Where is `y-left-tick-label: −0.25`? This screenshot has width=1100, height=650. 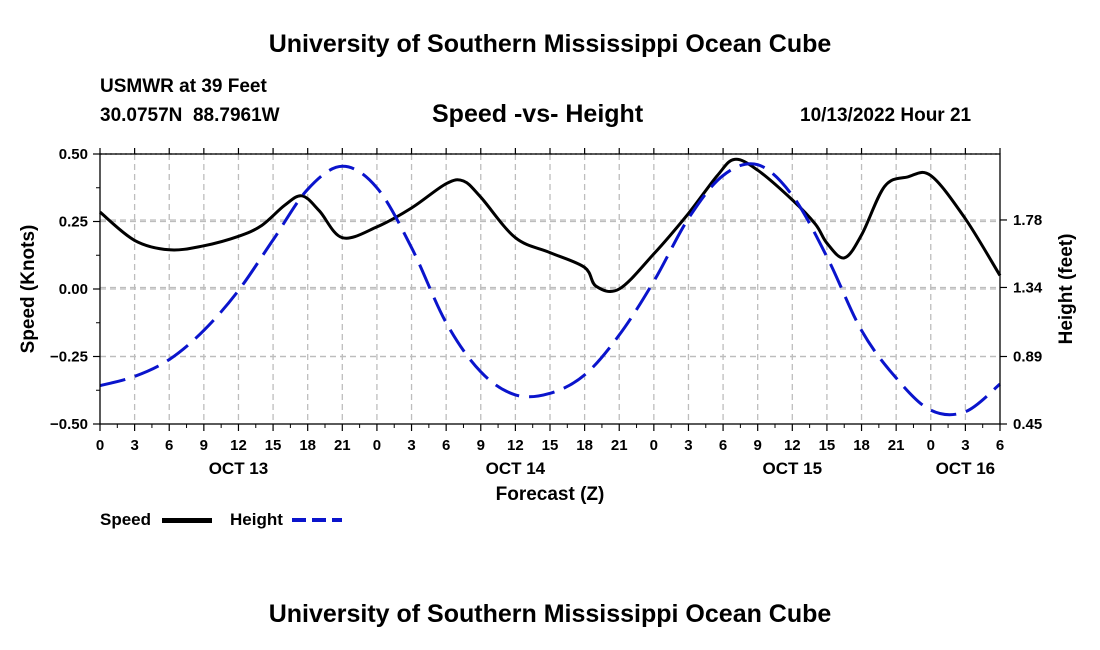 y-left-tick-label: −0.25 is located at coordinates (69, 357).